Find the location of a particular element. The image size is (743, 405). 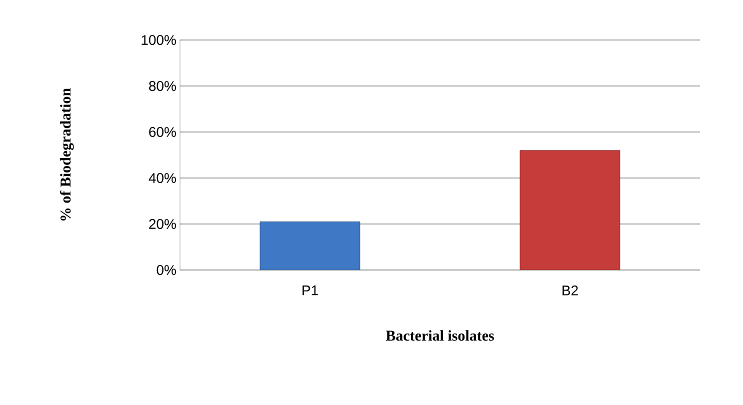

x-axis-title: Bacterial isolates is located at coordinates (440, 335).